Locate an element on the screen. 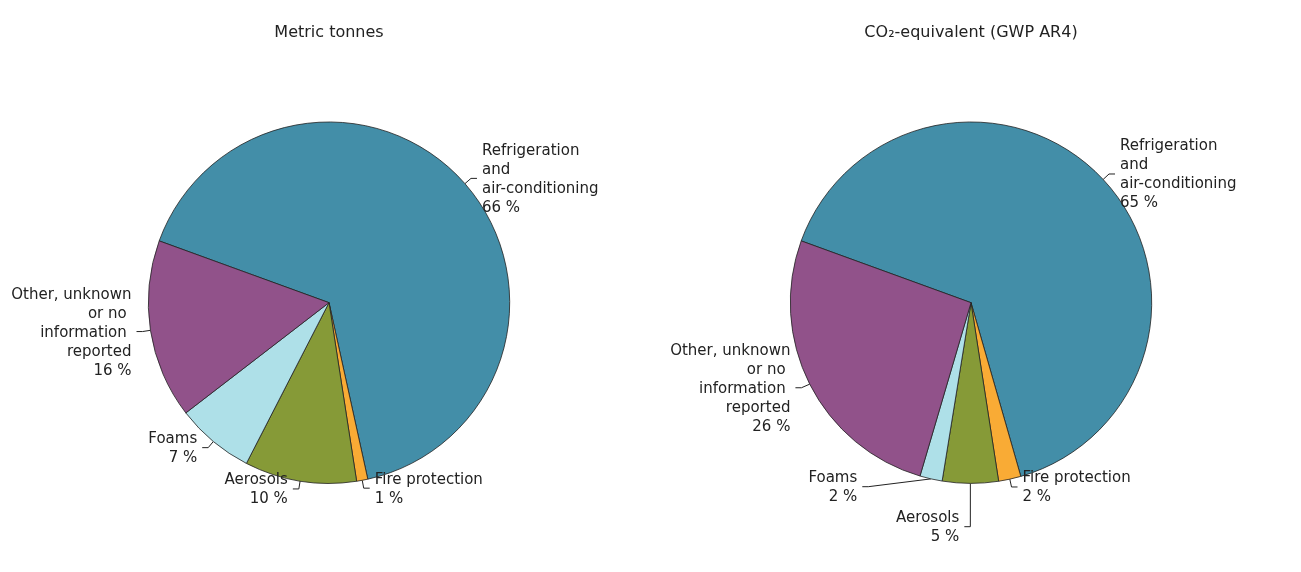 The width and height of the screenshot is (1301, 572). data-label: 16 % is located at coordinates (112, 369).